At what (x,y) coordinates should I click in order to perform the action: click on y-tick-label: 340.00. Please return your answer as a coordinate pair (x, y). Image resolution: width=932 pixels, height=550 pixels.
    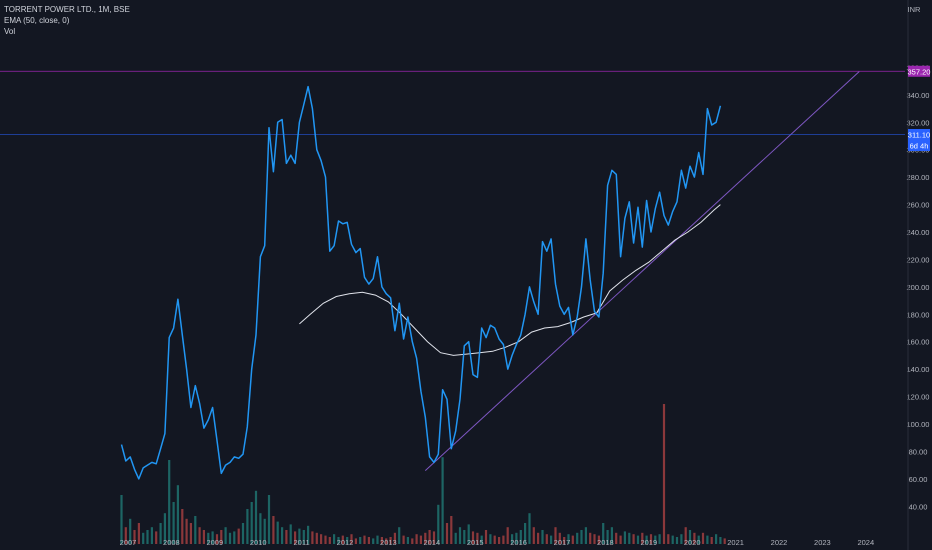
    Looking at the image, I should click on (918, 95).